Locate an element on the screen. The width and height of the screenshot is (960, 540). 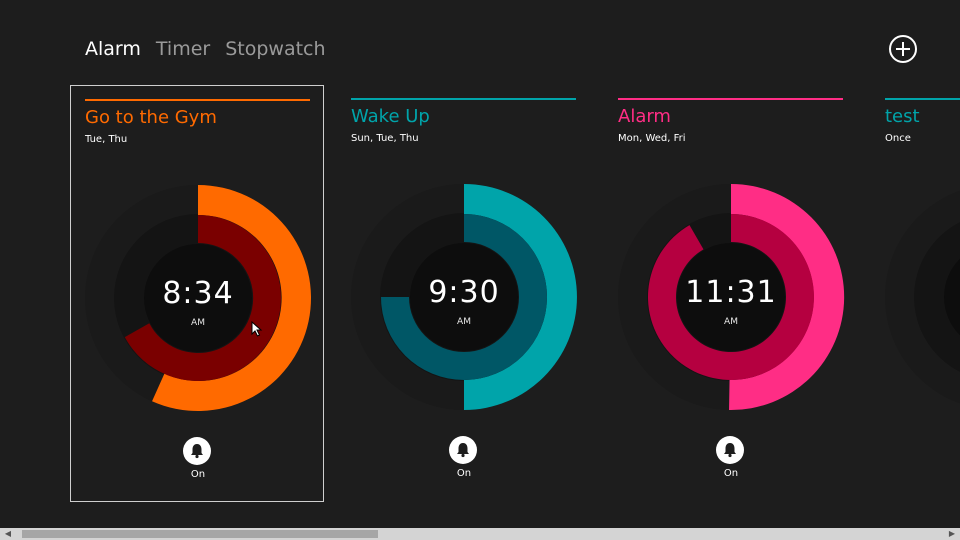
alarm-time: 9:30 is located at coordinates (464, 292).